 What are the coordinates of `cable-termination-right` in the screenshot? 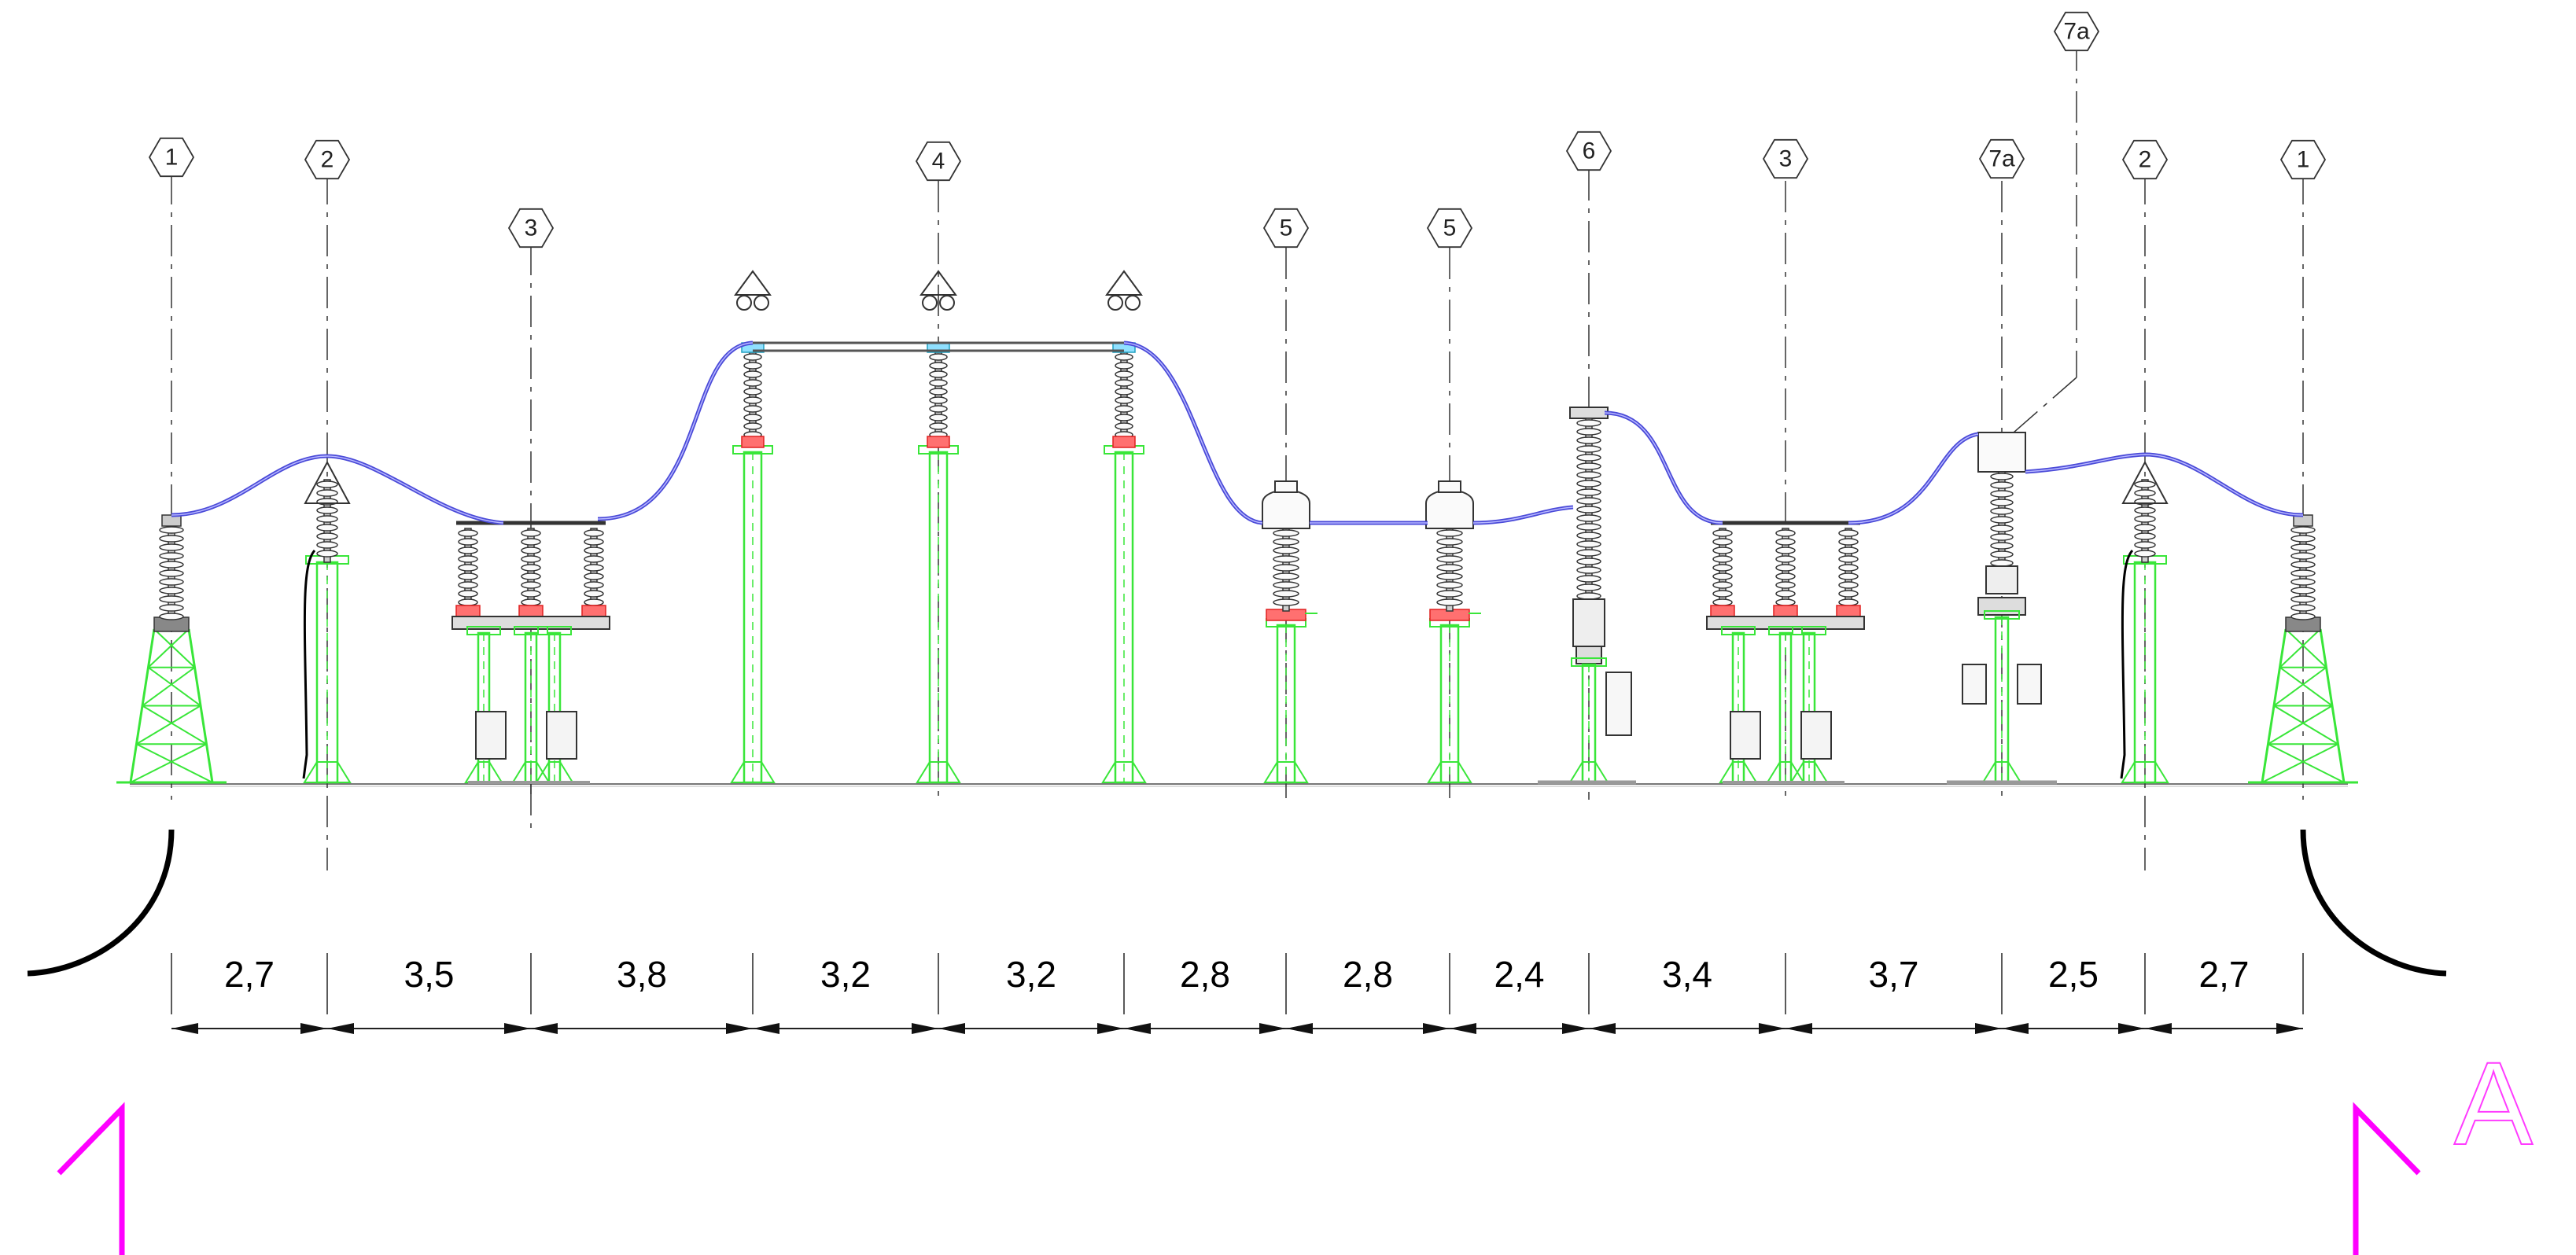 It's located at (2303, 649).